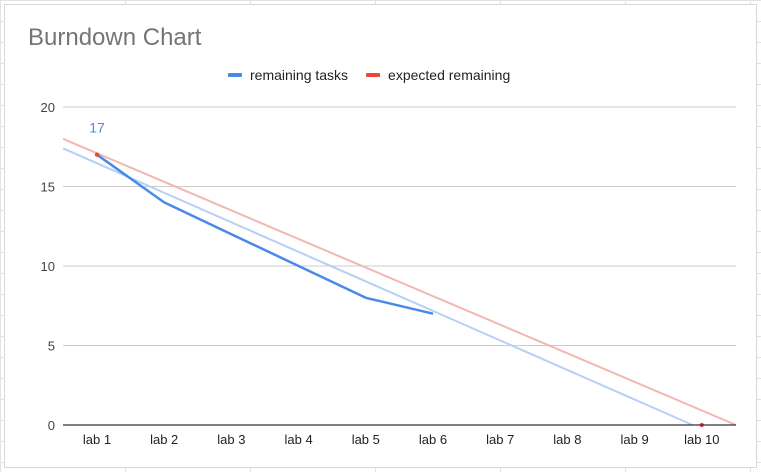  What do you see at coordinates (51, 346) in the screenshot?
I see `y-tick-label: 5` at bounding box center [51, 346].